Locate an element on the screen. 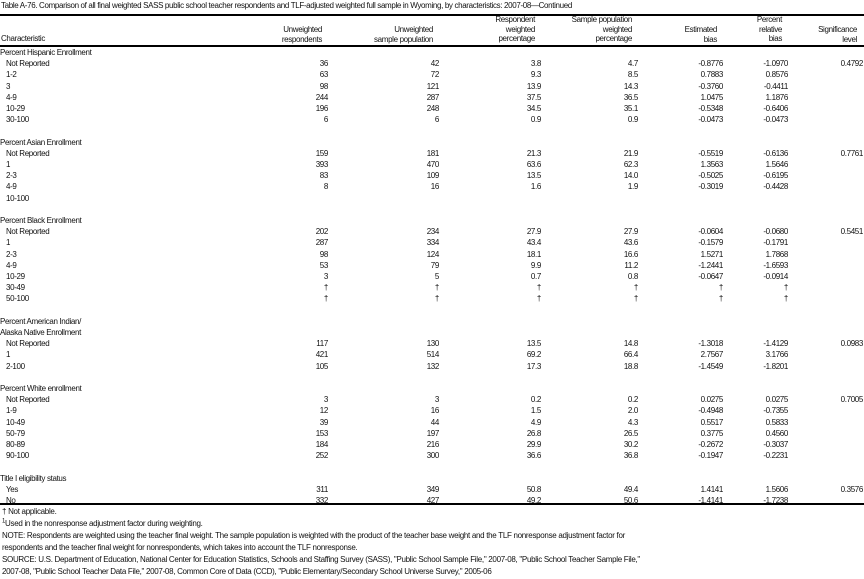  row-label: 1-2 is located at coordinates (11, 75).